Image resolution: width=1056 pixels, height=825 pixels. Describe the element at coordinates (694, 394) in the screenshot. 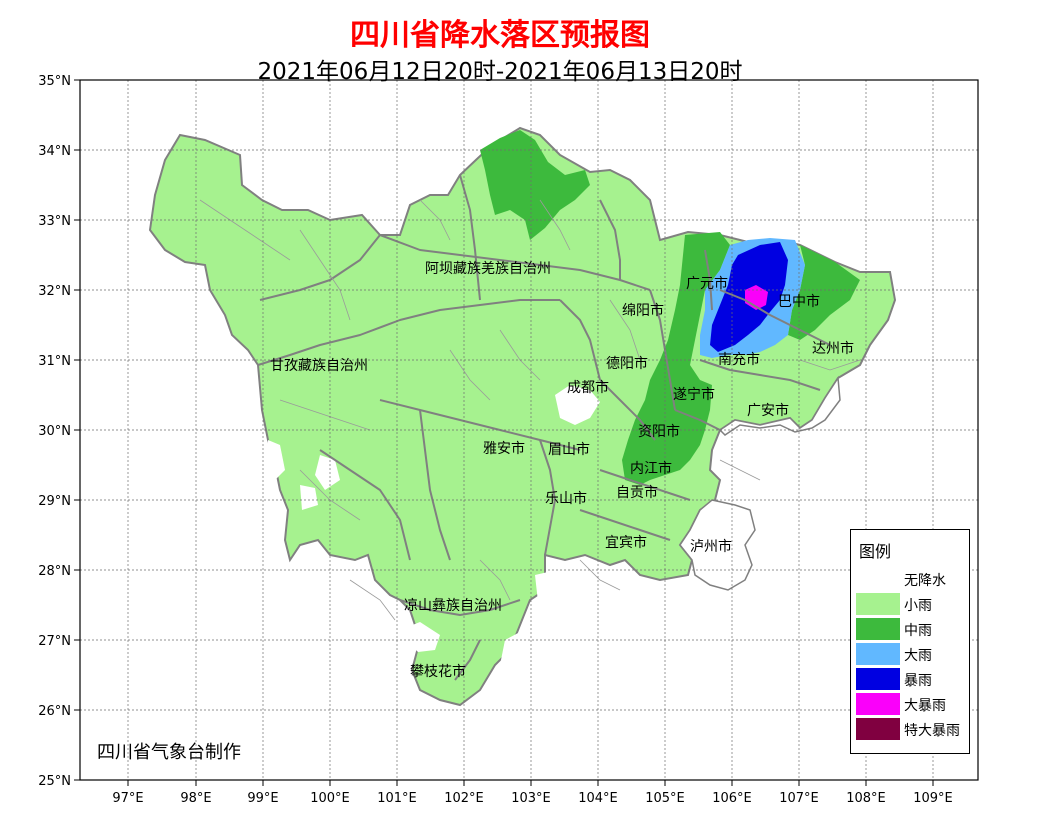

I see `region-label: 遂宁市` at that location.